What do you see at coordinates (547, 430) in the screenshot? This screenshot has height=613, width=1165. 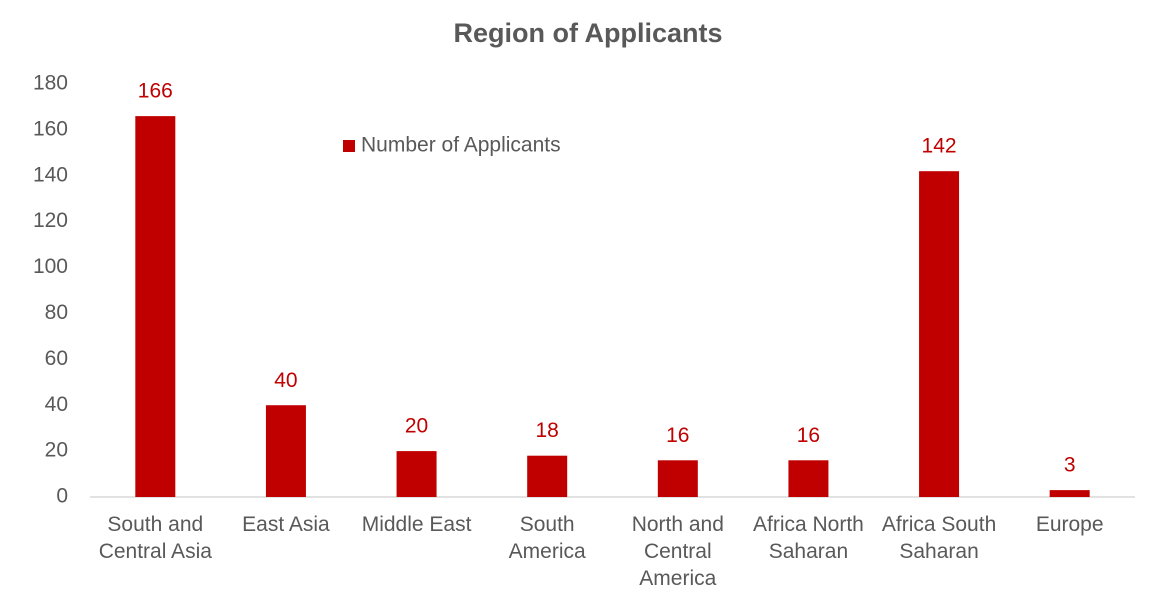 I see `data-label: 18` at bounding box center [547, 430].